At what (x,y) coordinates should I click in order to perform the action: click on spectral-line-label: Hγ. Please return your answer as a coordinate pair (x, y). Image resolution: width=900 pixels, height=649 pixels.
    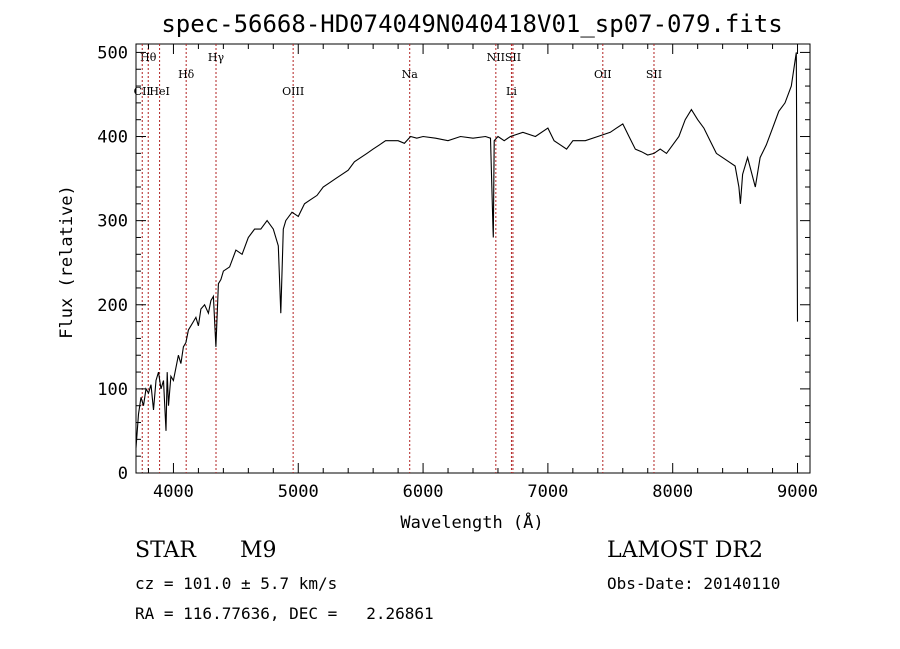
    Looking at the image, I should click on (216, 57).